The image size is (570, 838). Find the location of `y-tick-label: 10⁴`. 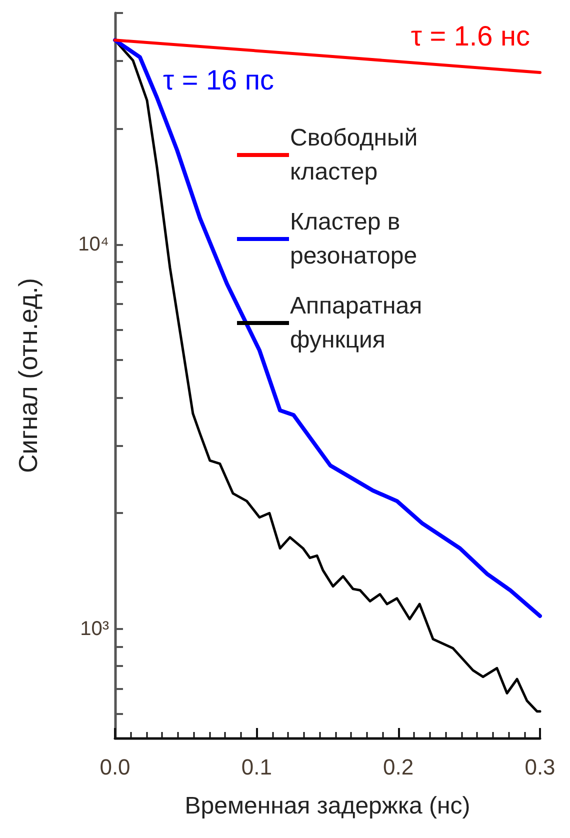

y-tick-label: 10⁴ is located at coordinates (93, 244).